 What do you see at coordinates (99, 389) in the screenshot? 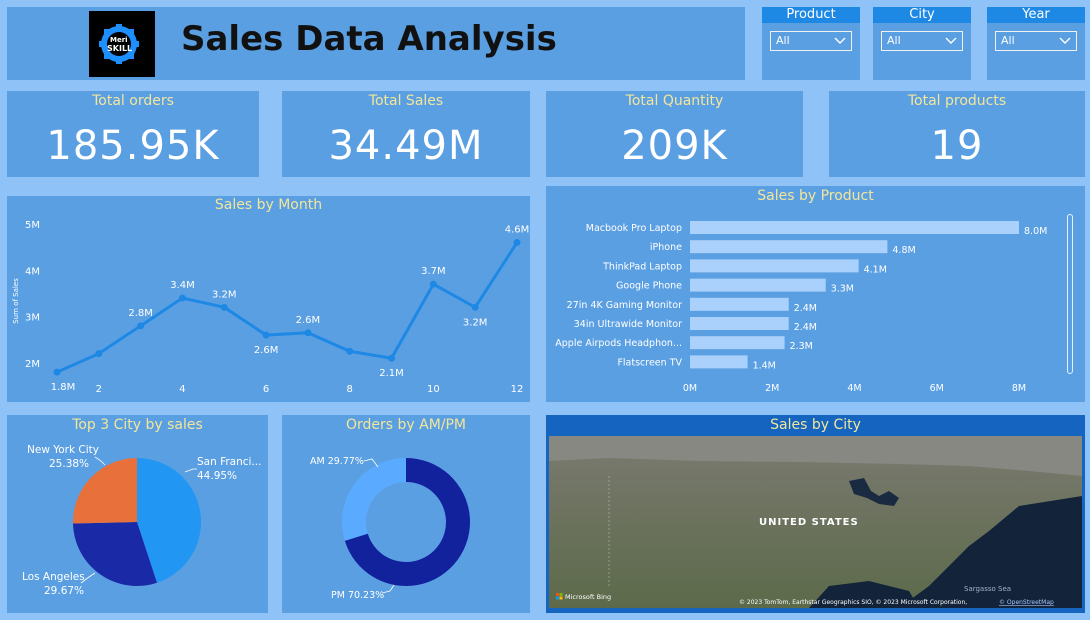
I see `x-tick-label: 2` at bounding box center [99, 389].